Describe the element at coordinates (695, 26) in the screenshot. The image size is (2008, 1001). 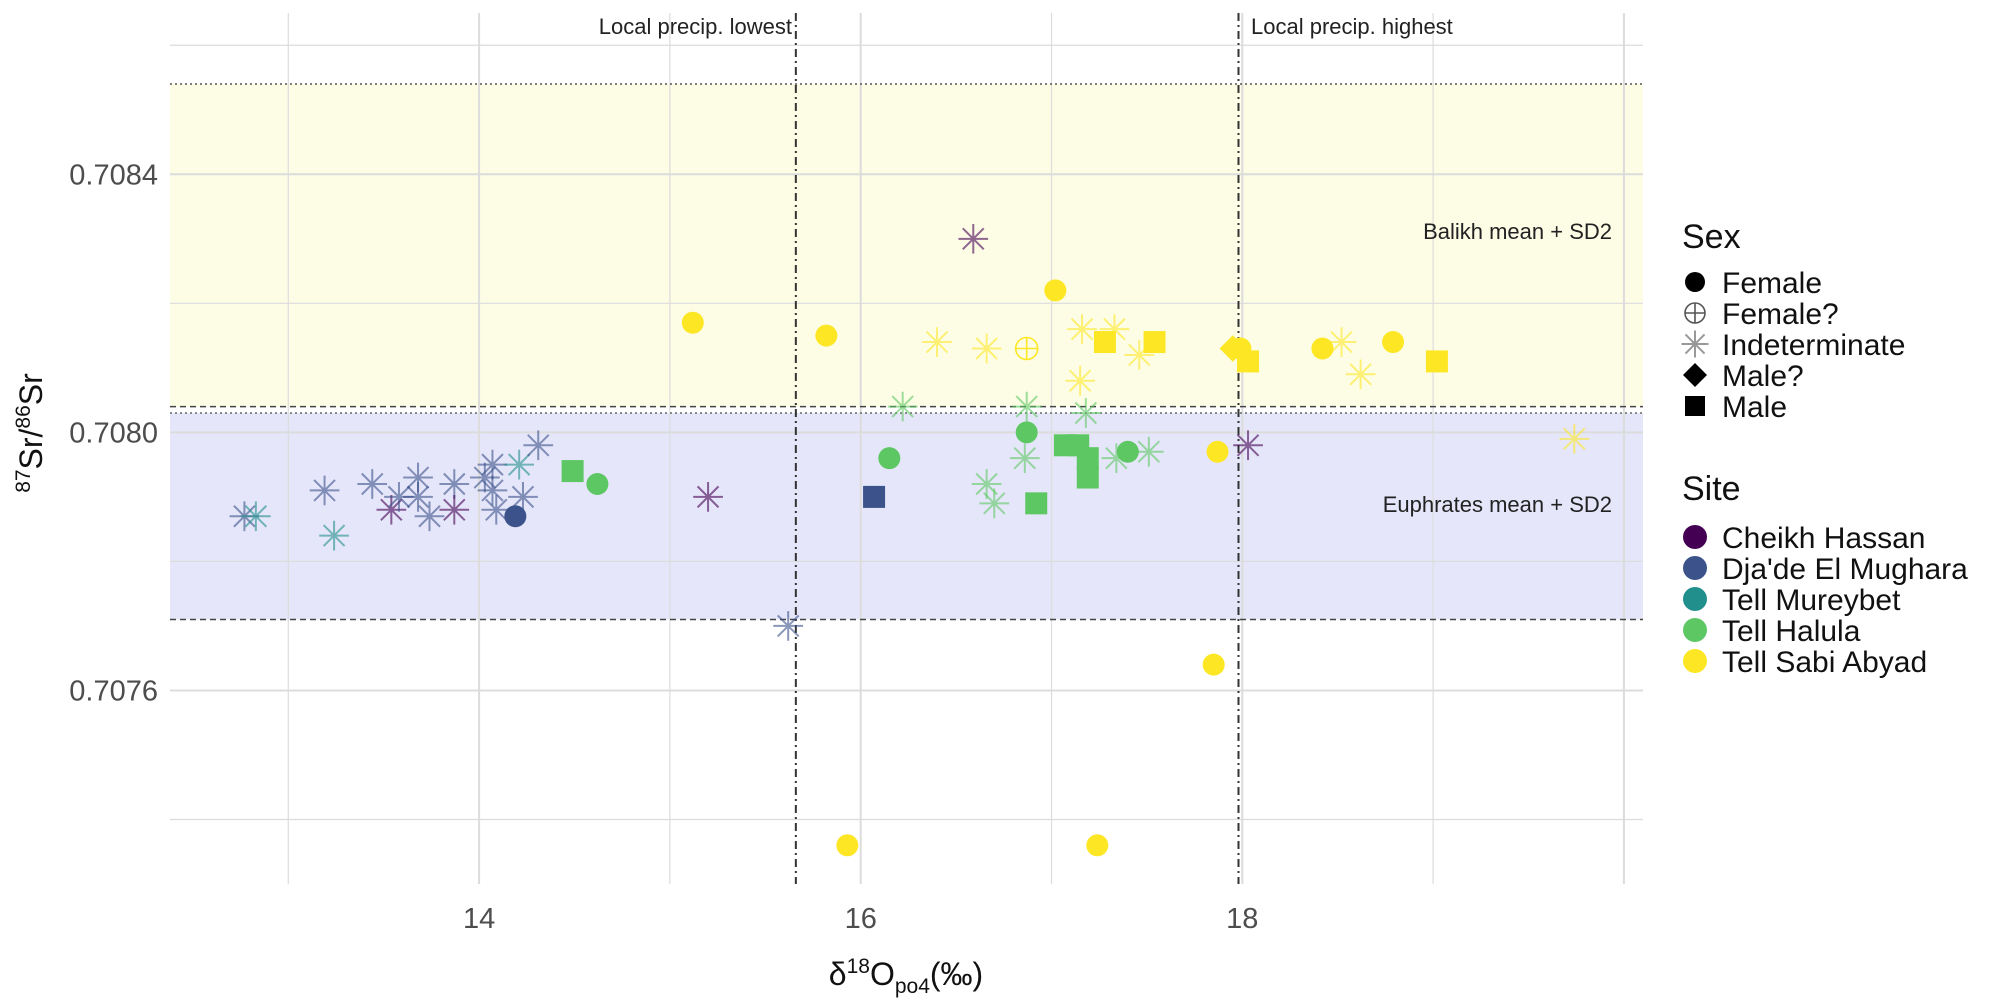
I see `vline-label-lowest: Local precip. lowest` at that location.